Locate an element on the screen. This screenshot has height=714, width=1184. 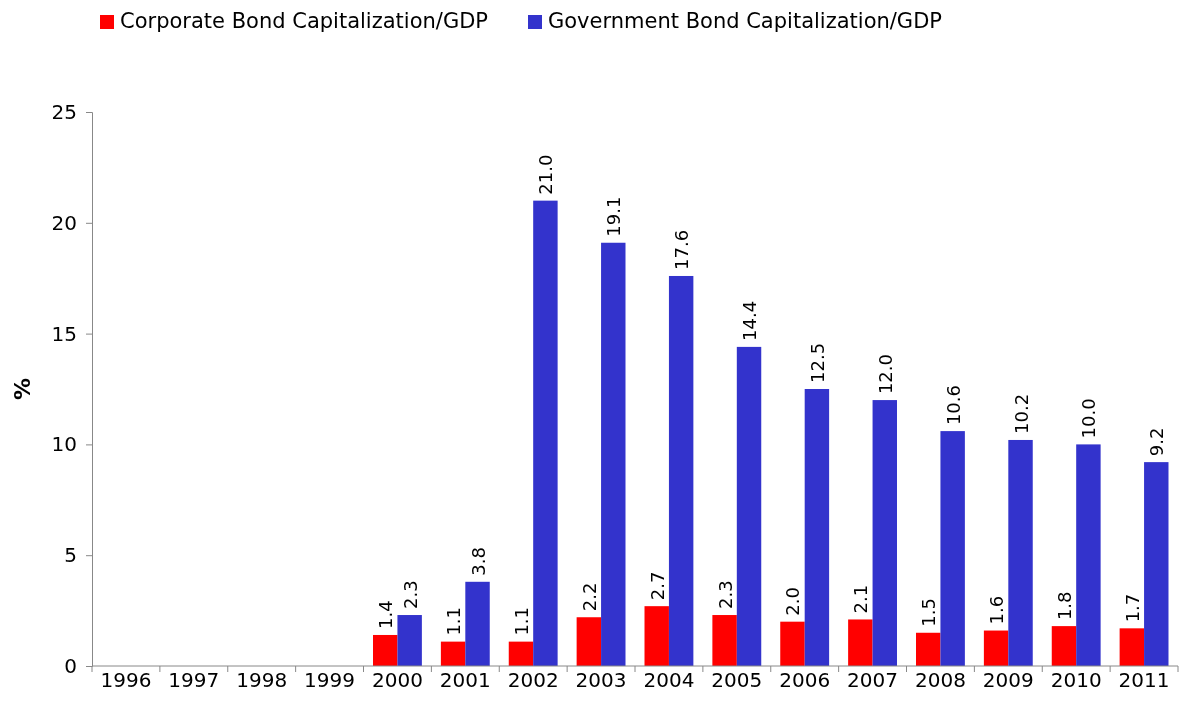
data-label: 1.8 is located at coordinates (1064, 606).